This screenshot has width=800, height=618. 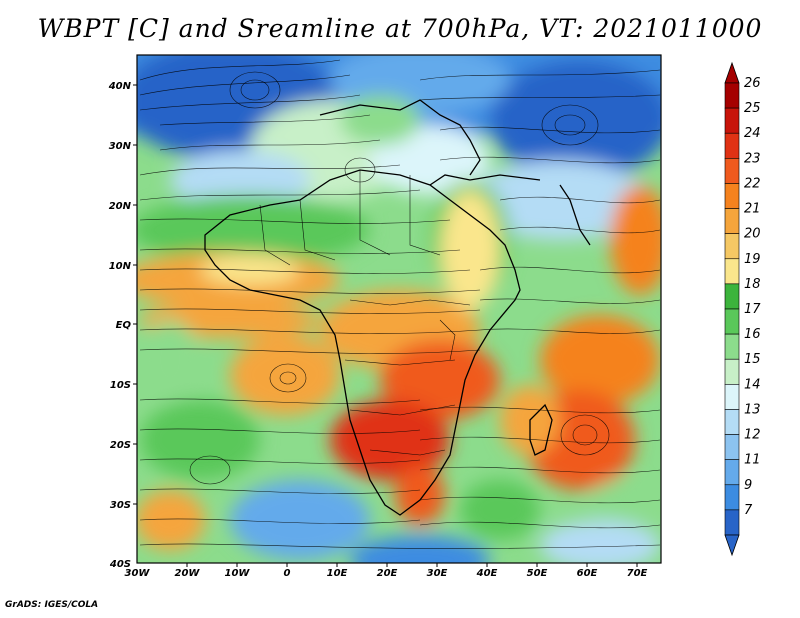 I want to click on lon-label: 20E, so click(x=387, y=573).